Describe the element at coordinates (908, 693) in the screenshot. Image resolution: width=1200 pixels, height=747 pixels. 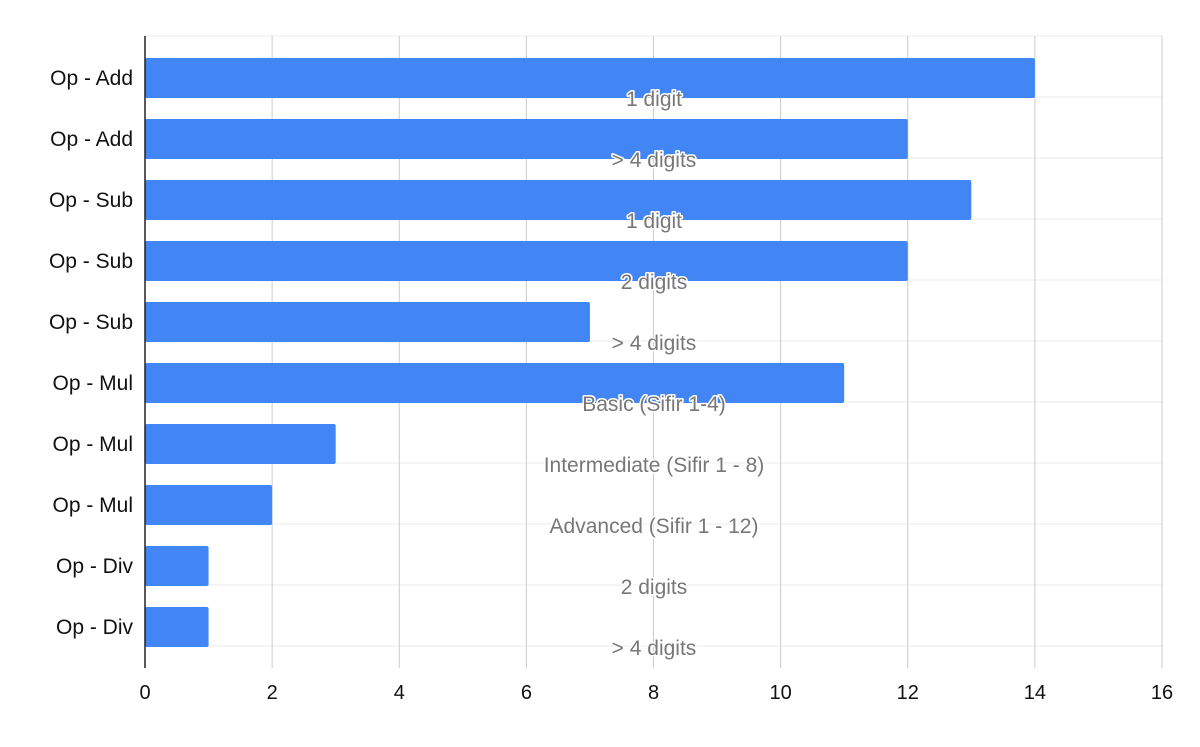
I see `x-tick-label: 12` at that location.